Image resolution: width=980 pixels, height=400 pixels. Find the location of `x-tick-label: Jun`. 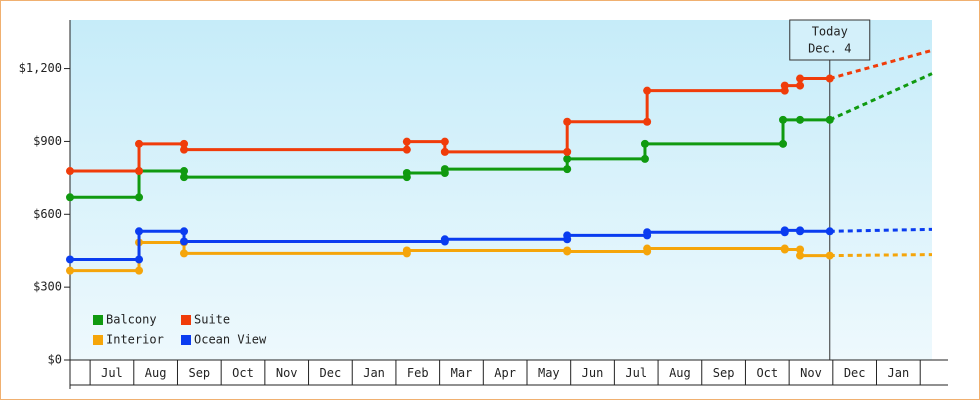

x-tick-label: Jun is located at coordinates (593, 373).